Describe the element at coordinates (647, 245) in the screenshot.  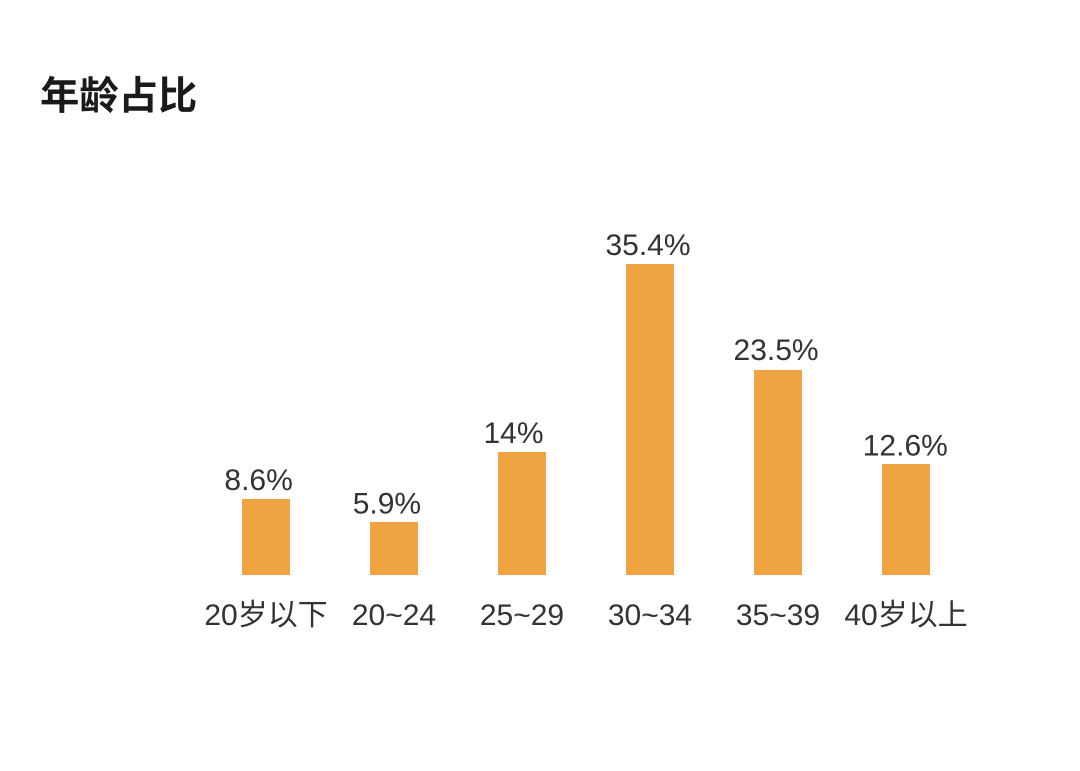
I see `svg-text: 35.4%` at that location.